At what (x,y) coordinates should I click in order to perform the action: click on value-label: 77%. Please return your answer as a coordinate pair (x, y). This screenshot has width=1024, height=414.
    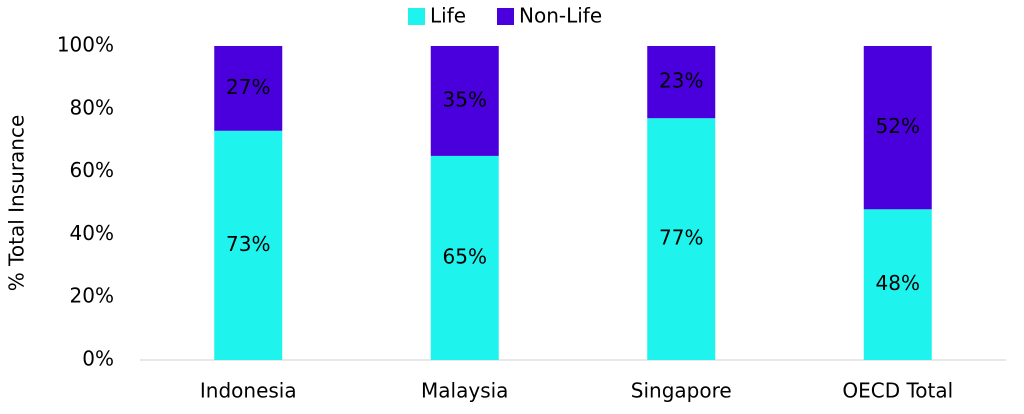
    Looking at the image, I should click on (681, 238).